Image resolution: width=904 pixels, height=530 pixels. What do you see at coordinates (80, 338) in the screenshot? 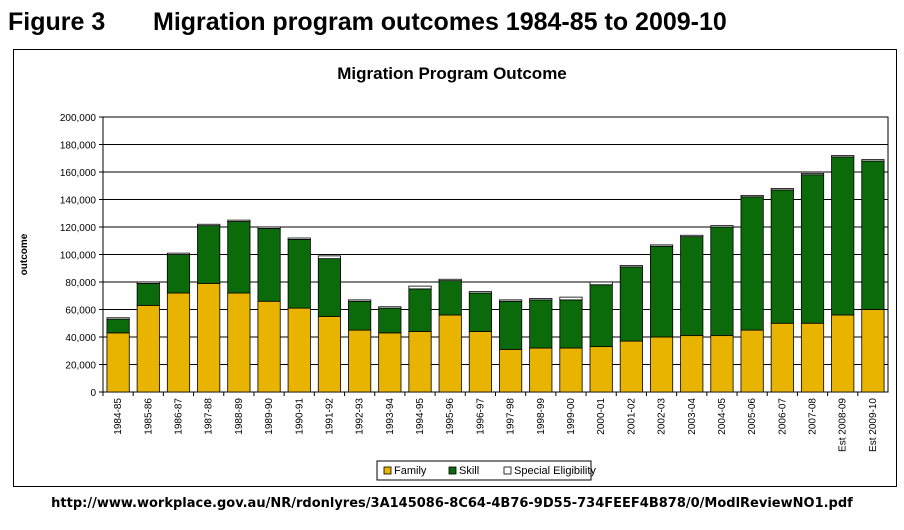
I see `y-tick-label: 40,000` at bounding box center [80, 338].